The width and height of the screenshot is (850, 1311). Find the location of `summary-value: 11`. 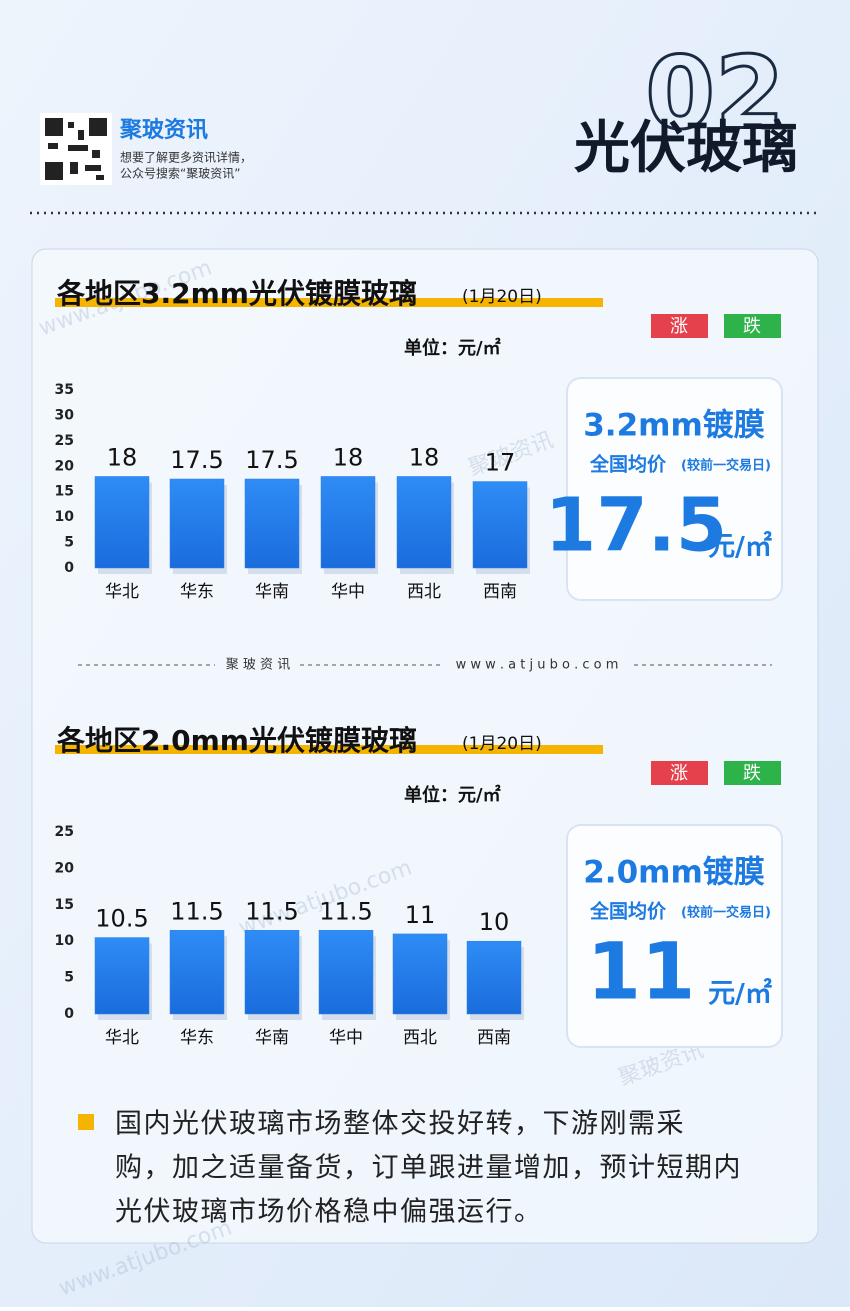

summary-value: 11 is located at coordinates (641, 972).